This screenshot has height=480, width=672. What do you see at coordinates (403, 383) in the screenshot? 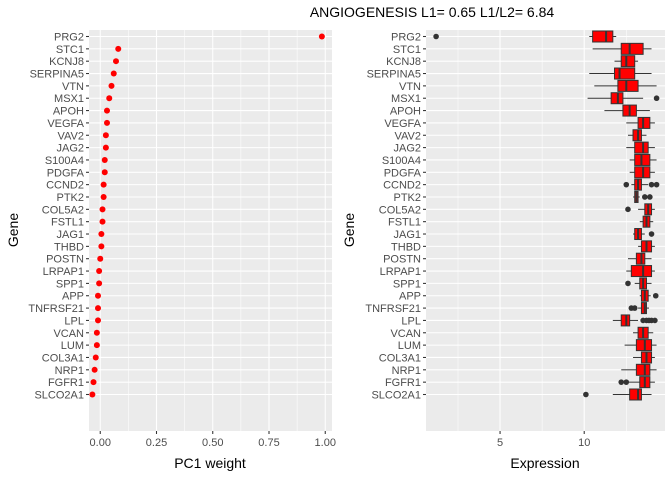
I see `right-gene-label: FGFR1` at bounding box center [403, 383].